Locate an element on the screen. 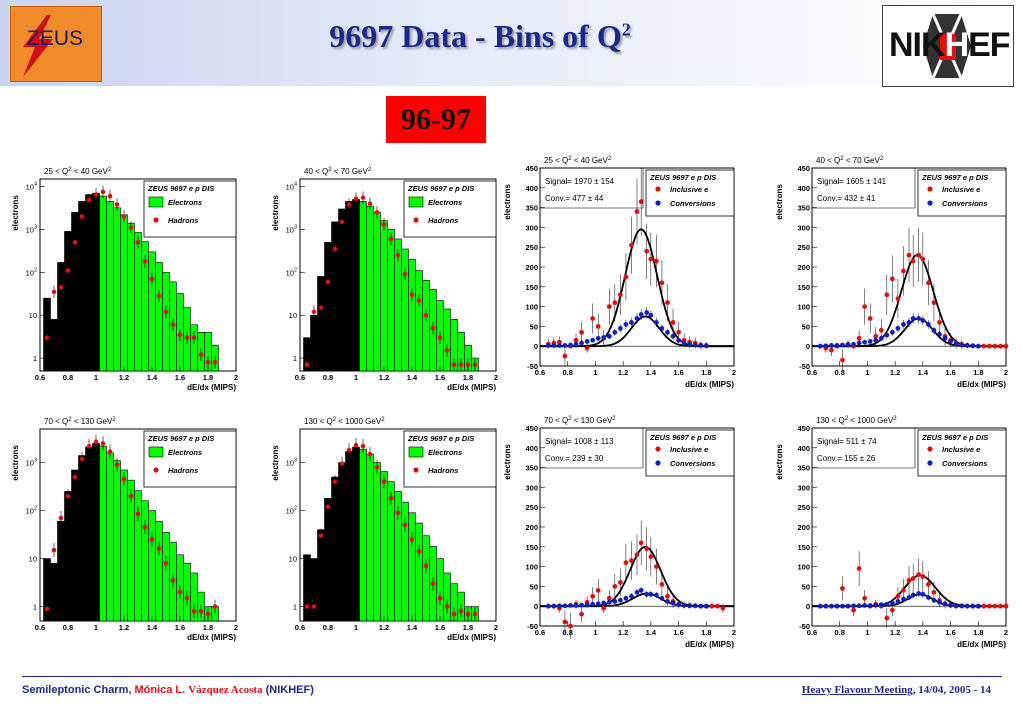 This screenshot has height=708, width=1023. legend-item: Hadrons is located at coordinates (443, 470).